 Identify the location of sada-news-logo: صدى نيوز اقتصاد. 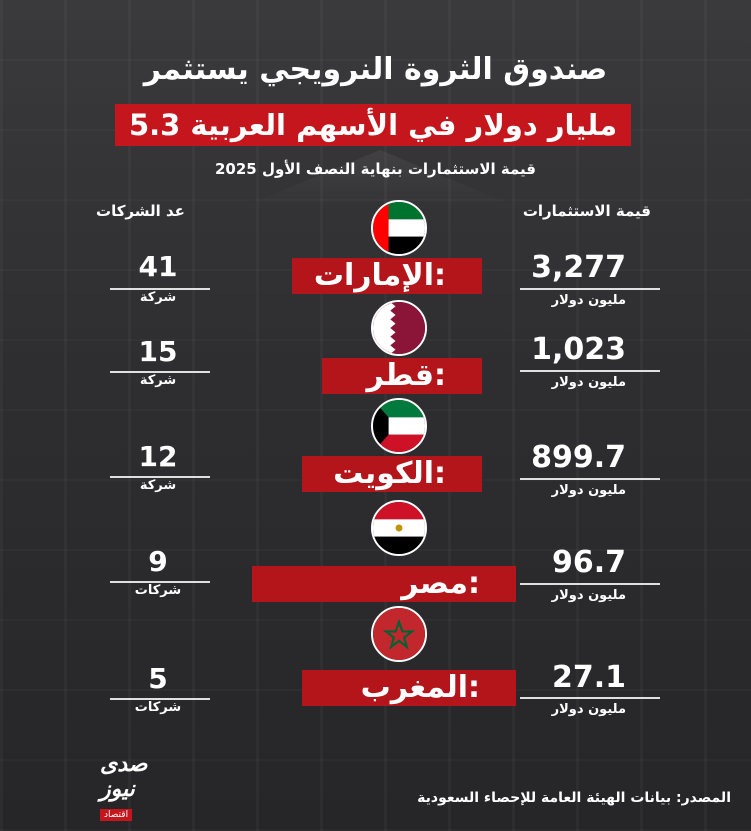
(136, 786).